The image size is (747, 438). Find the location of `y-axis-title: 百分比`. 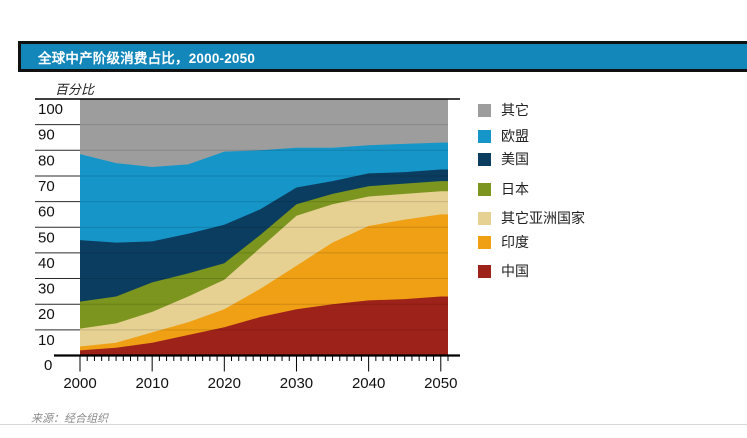

y-axis-title: 百分比 is located at coordinates (75, 89).